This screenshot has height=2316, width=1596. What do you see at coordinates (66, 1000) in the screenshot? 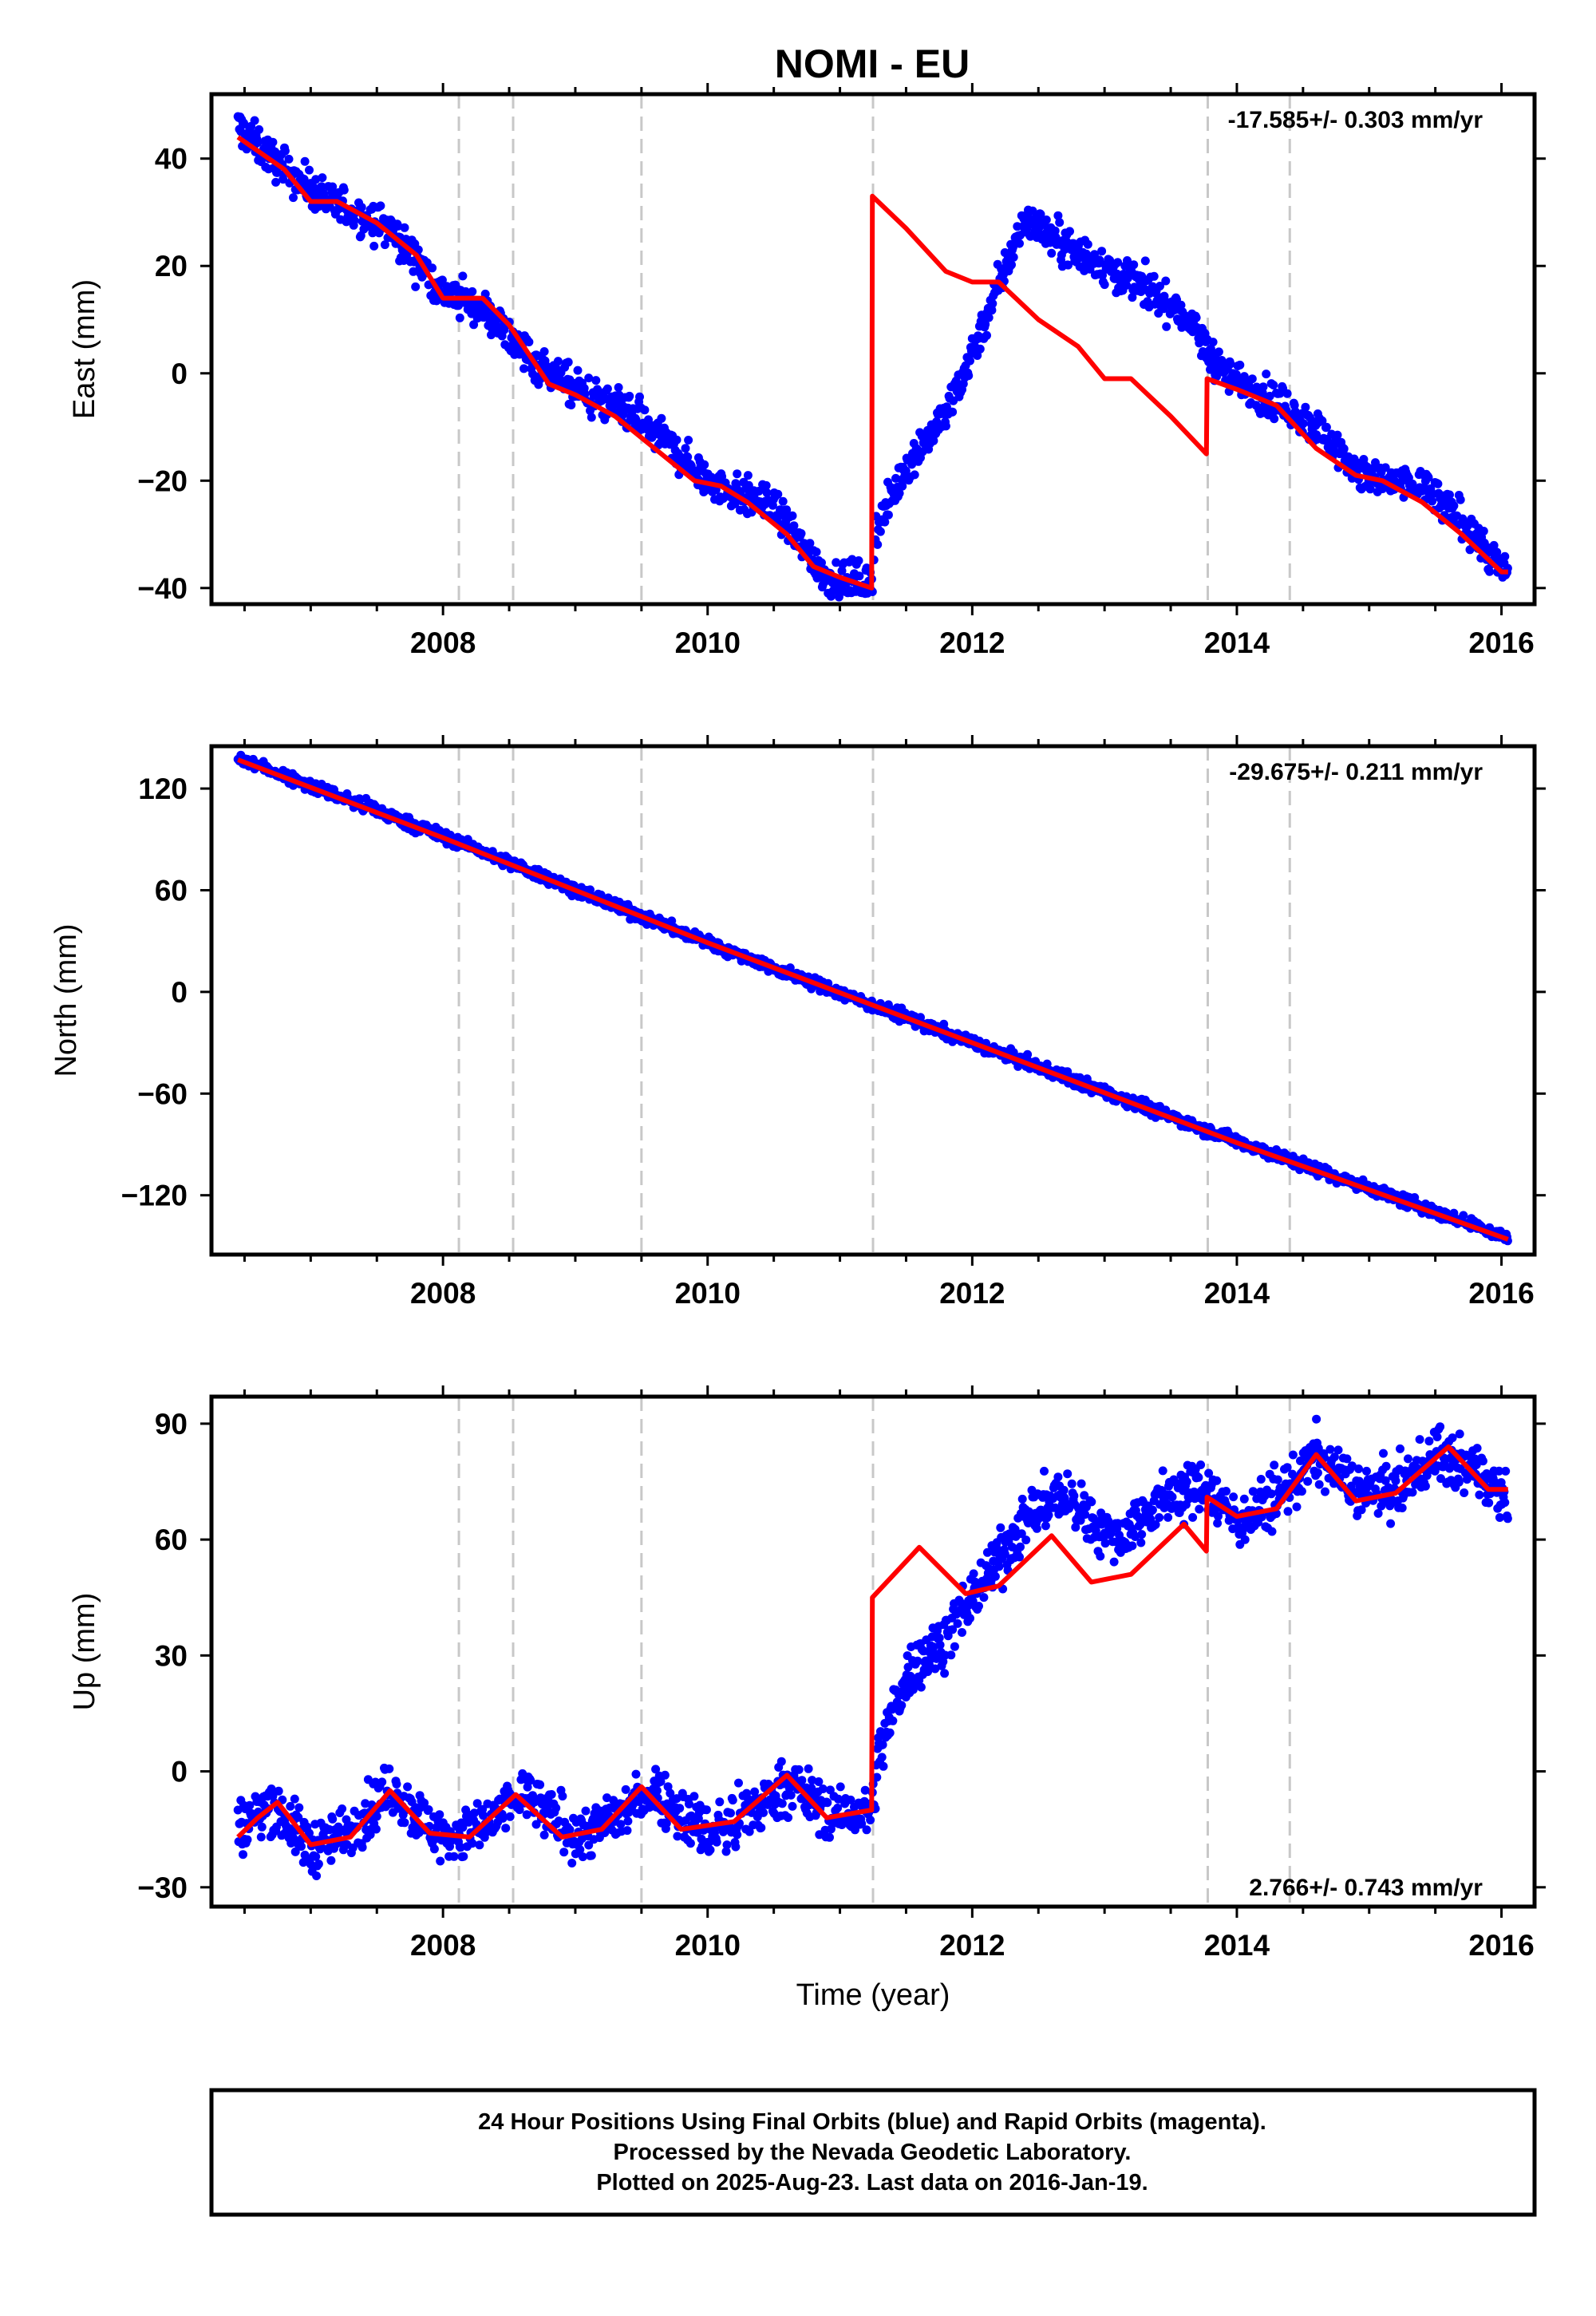
I see `y-axis-label: North (mm)` at bounding box center [66, 1000].